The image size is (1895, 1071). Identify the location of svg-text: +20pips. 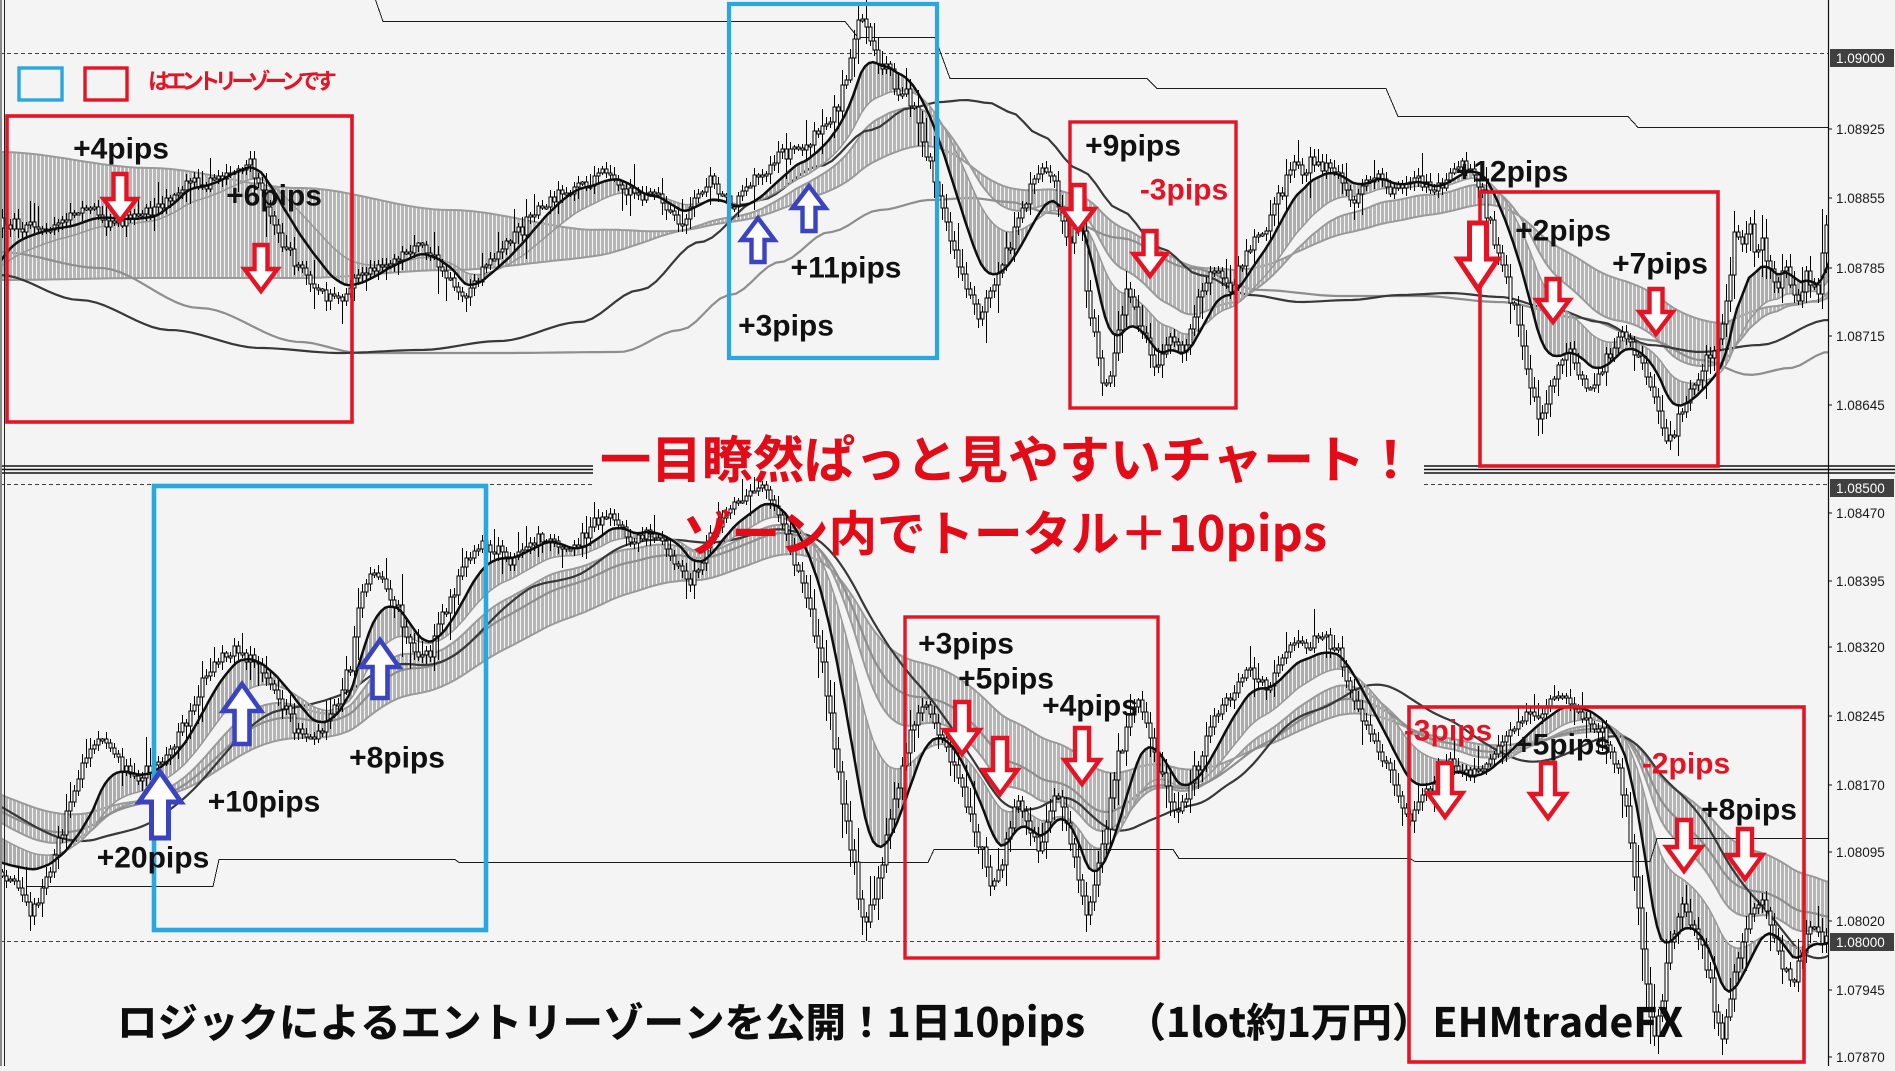
(153, 858).